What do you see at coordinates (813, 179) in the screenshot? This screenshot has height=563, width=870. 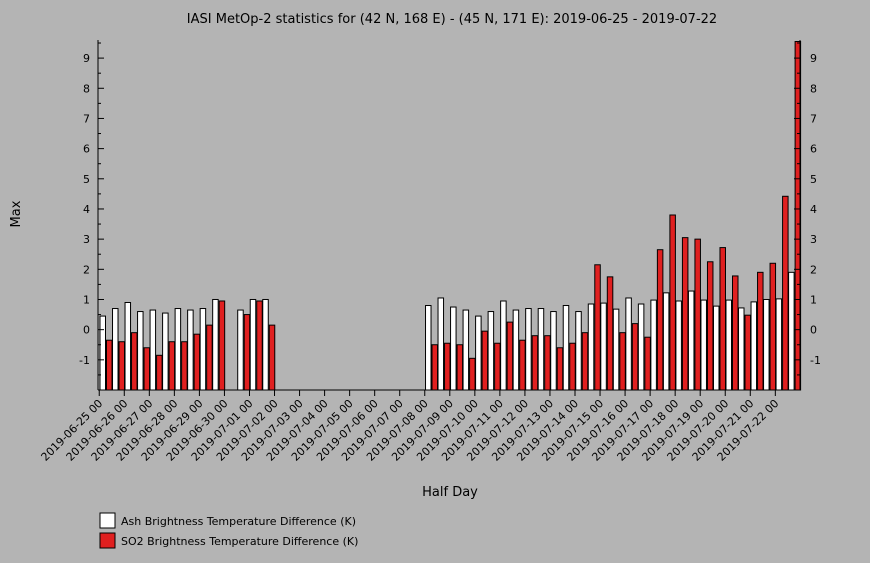 I see `y-tick-label-right: 5` at bounding box center [813, 179].